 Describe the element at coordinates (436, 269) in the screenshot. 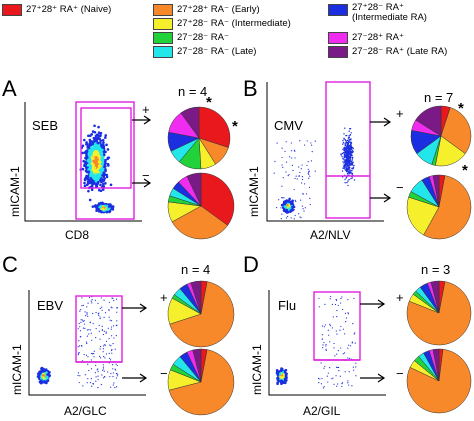

I see `sample-count: n = 3` at that location.